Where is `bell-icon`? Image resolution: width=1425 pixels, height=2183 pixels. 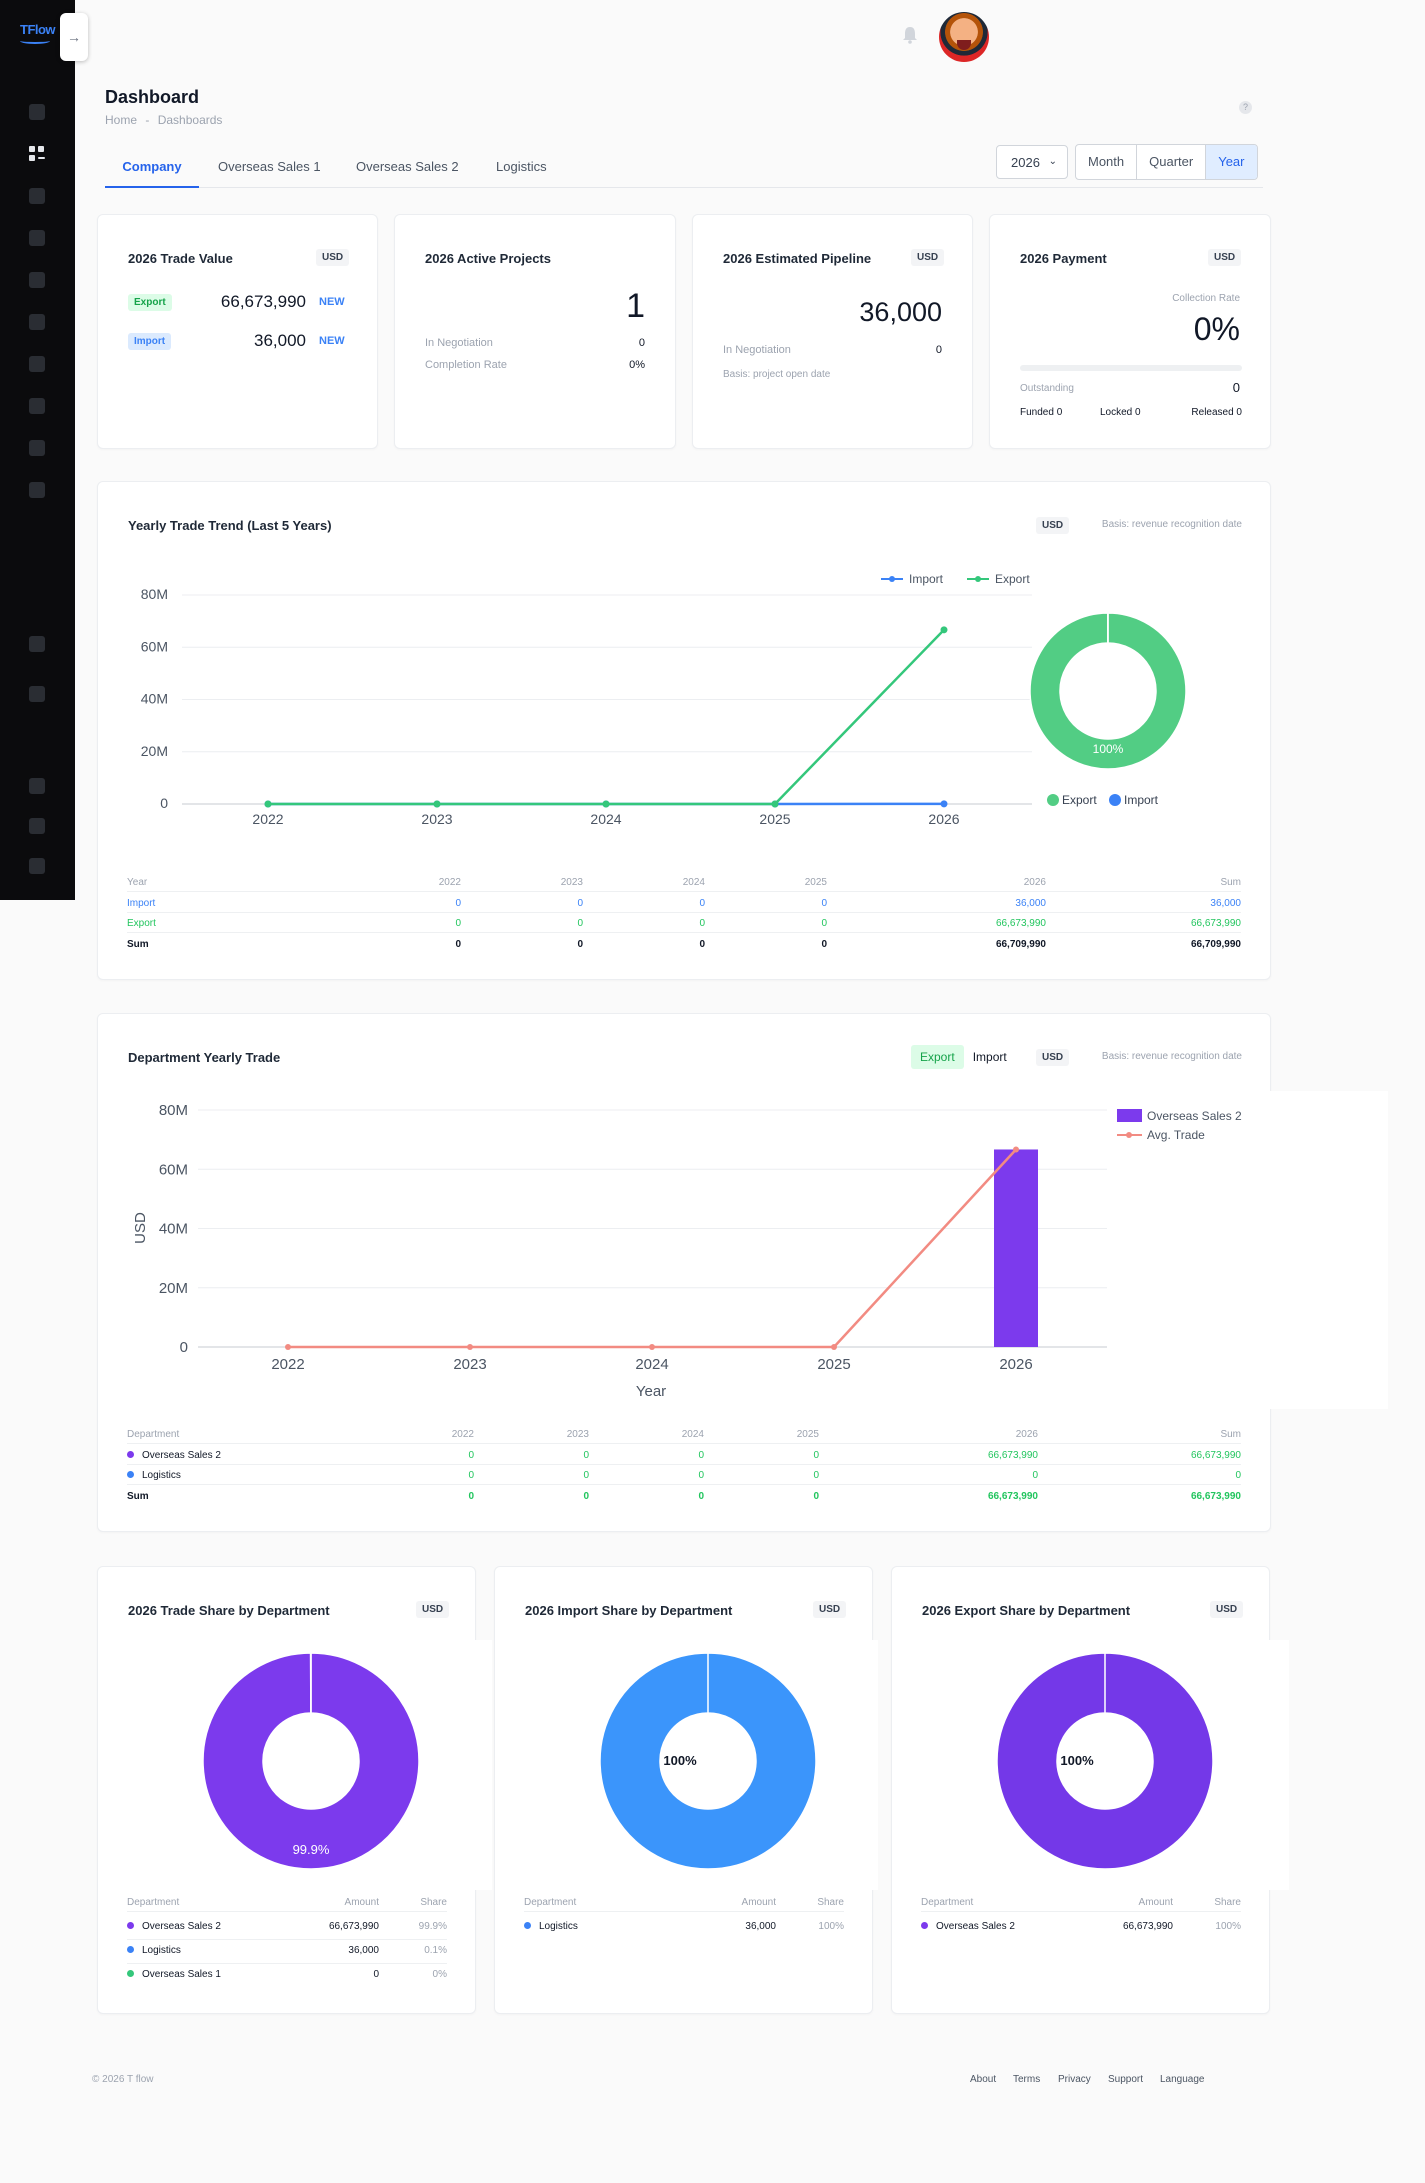
bell-icon is located at coordinates (910, 35).